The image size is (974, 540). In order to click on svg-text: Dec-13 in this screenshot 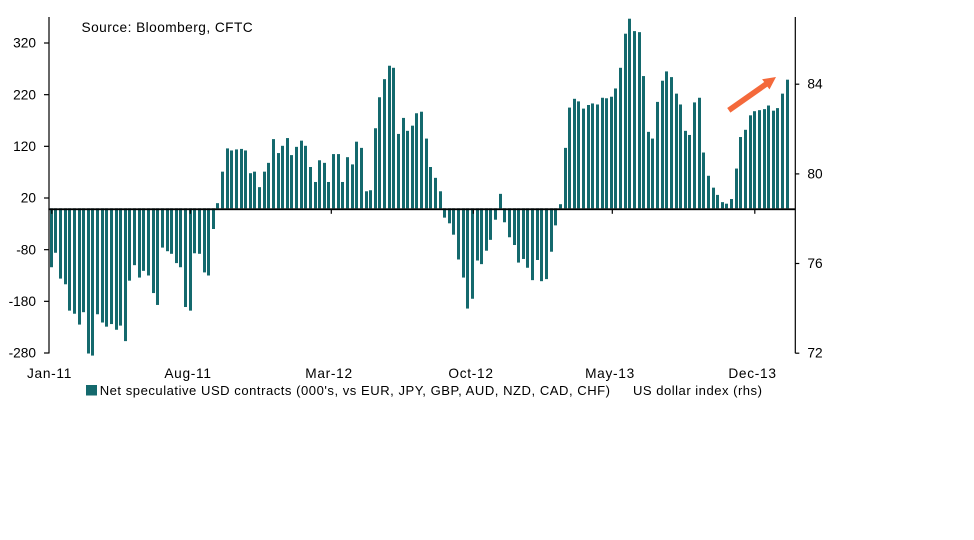, I will do `click(752, 373)`.